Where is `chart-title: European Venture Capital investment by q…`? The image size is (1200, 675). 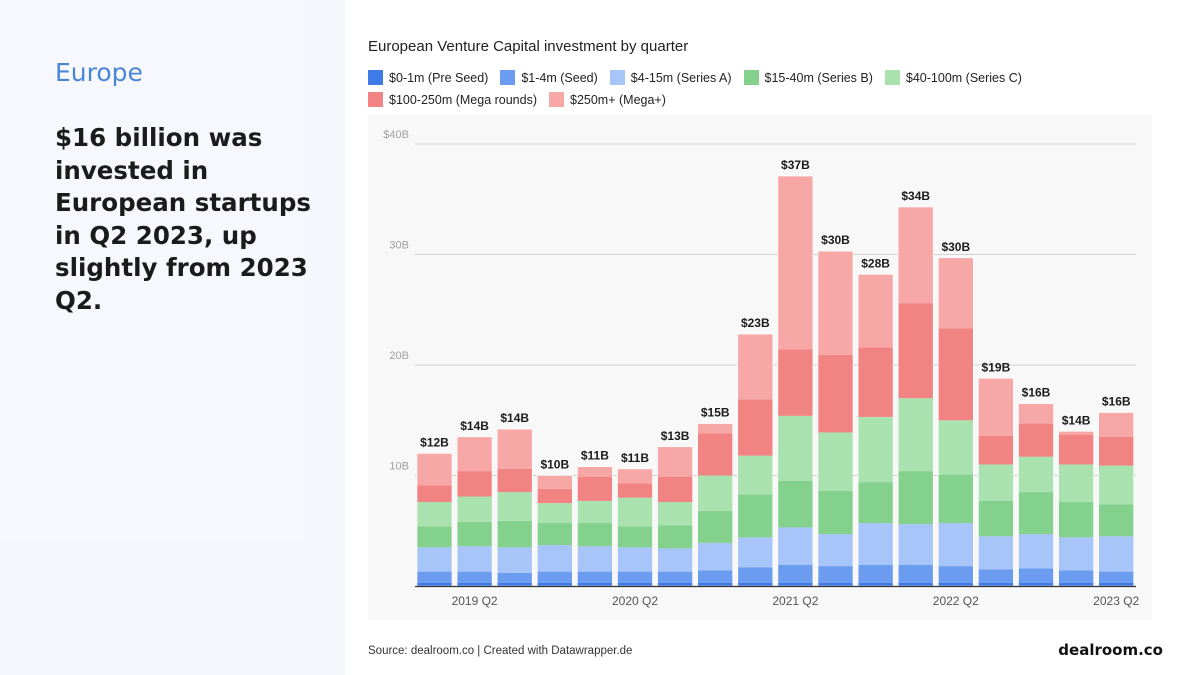 chart-title: European Venture Capital investment by q… is located at coordinates (528, 46).